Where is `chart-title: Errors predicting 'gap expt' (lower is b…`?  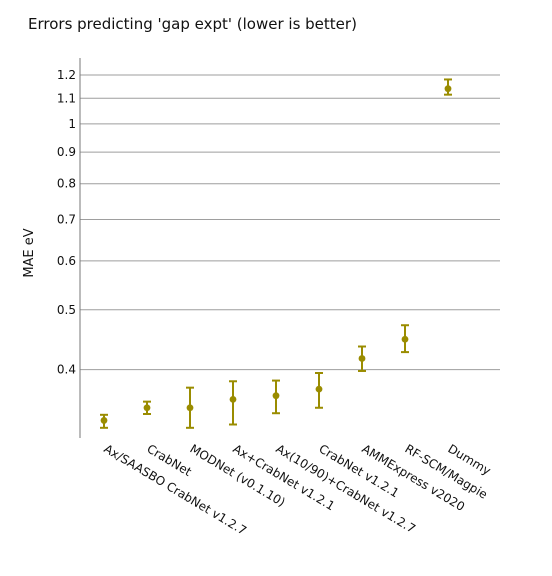
chart-title: Errors predicting 'gap expt' (lower is b… is located at coordinates (192, 24).